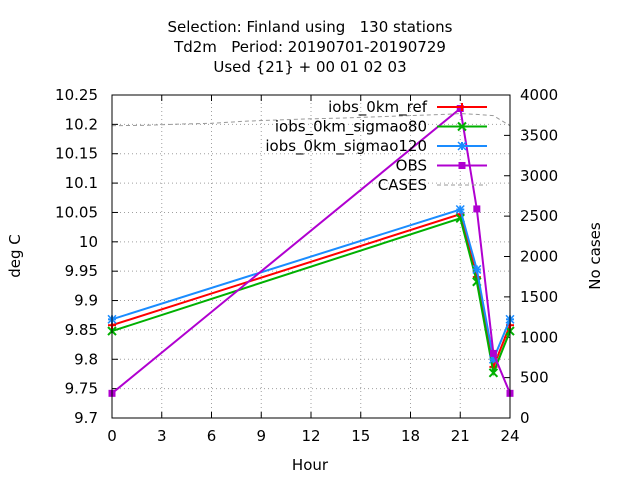 This screenshot has height=480, width=640. I want to click on y-tick-label: 9.75, so click(81, 389).